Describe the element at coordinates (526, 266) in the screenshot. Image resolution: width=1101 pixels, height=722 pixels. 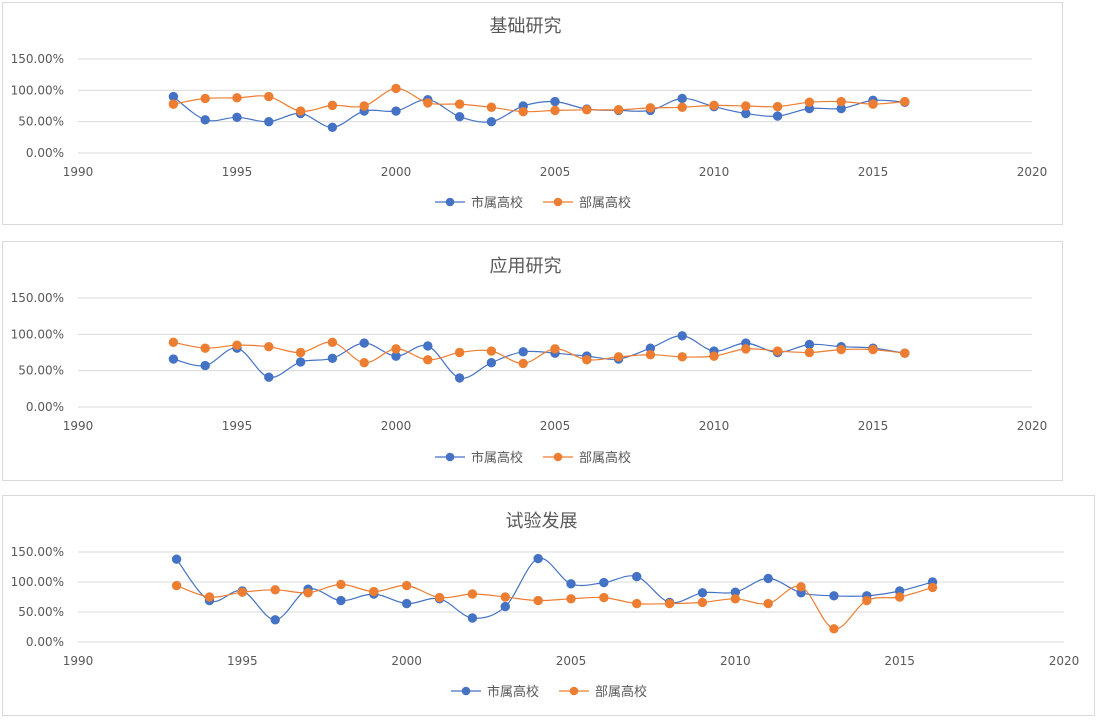
I see `chart-title: 应用研究` at that location.